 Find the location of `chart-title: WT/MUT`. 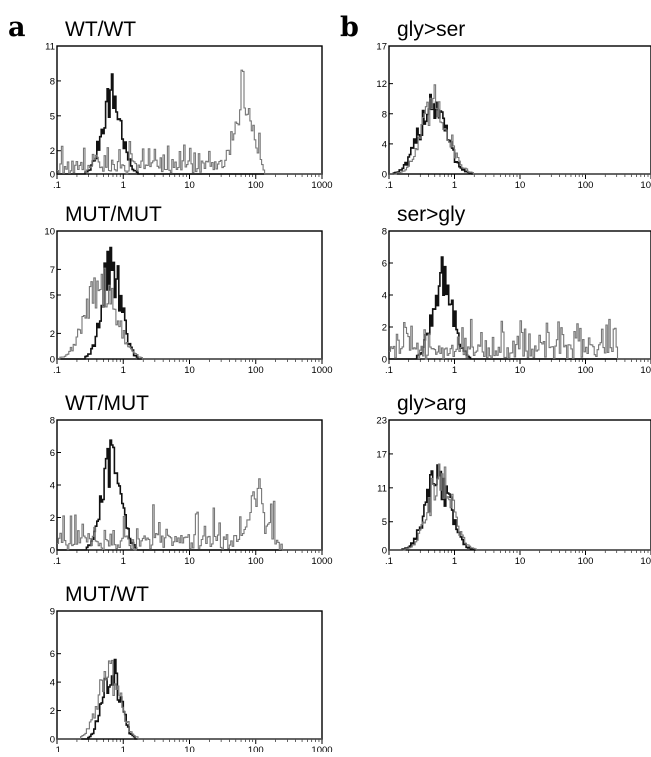

chart-title: WT/MUT is located at coordinates (107, 403).